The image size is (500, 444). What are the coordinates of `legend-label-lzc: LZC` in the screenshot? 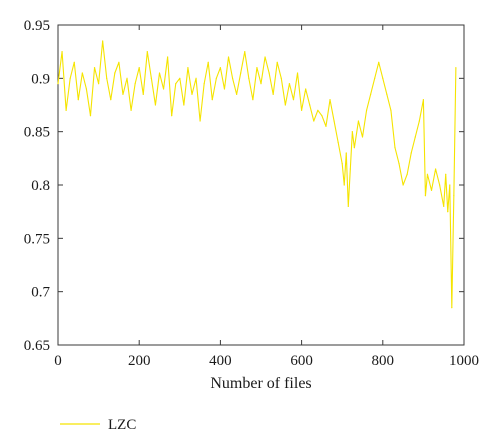 It's located at (122, 425).